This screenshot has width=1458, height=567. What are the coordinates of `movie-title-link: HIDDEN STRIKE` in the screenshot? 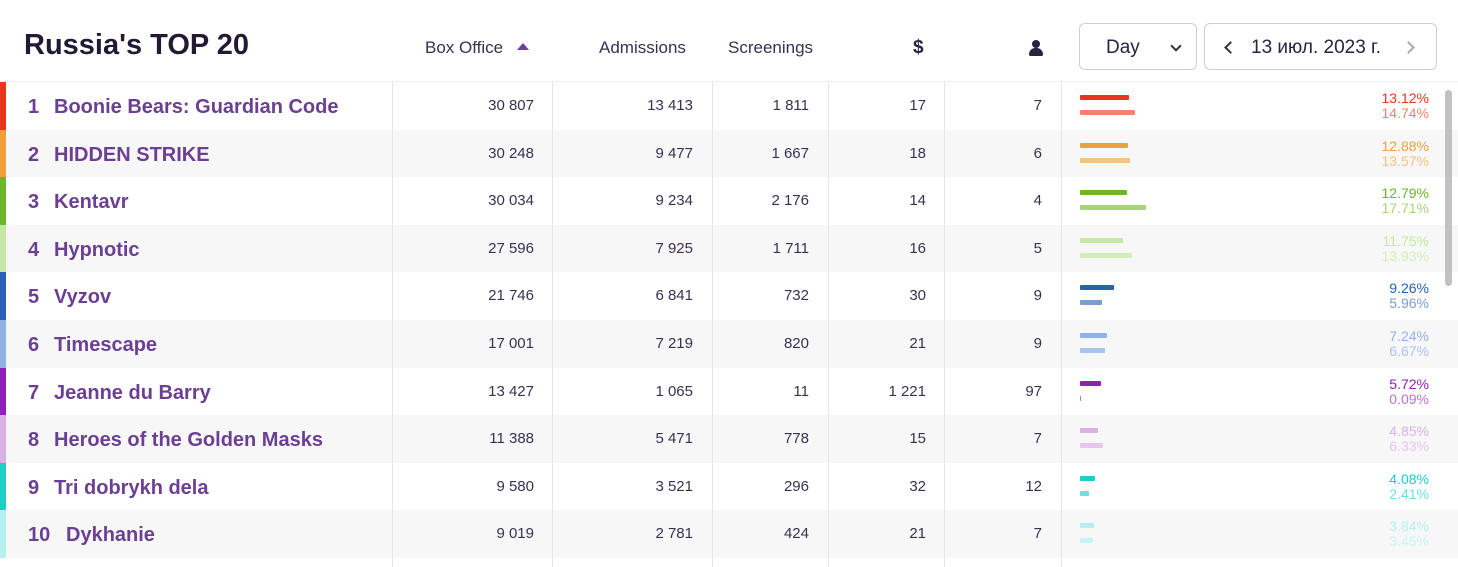 It's located at (132, 154).